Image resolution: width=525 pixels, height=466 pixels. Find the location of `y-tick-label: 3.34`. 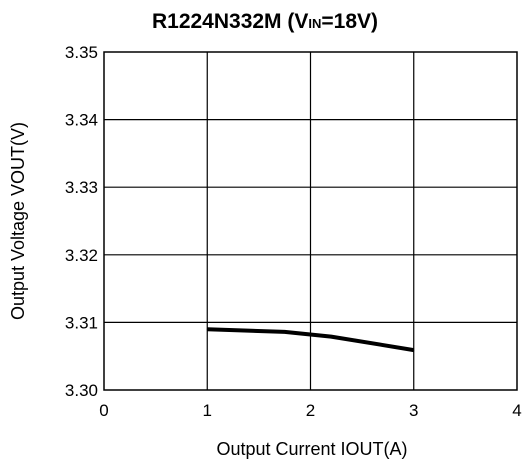

y-tick-label: 3.34 is located at coordinates (81, 120).